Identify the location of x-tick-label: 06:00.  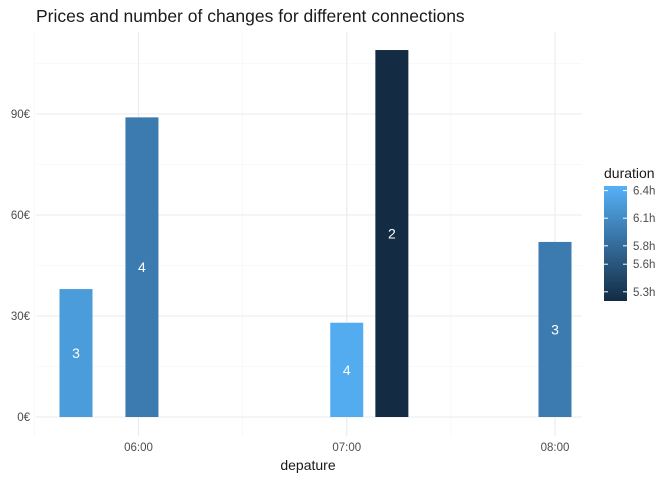
(138, 448).